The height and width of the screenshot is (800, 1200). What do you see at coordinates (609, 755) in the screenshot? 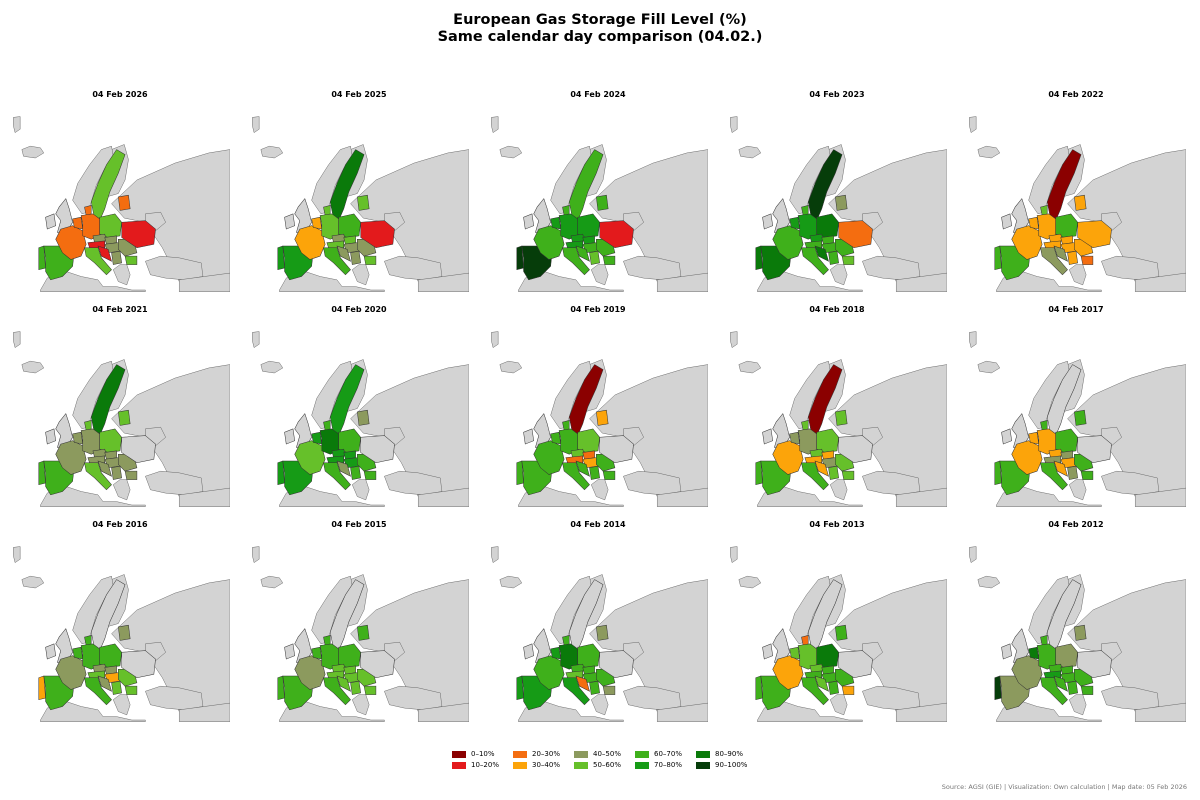
I see `legend-item: 40–50%` at bounding box center [609, 755].